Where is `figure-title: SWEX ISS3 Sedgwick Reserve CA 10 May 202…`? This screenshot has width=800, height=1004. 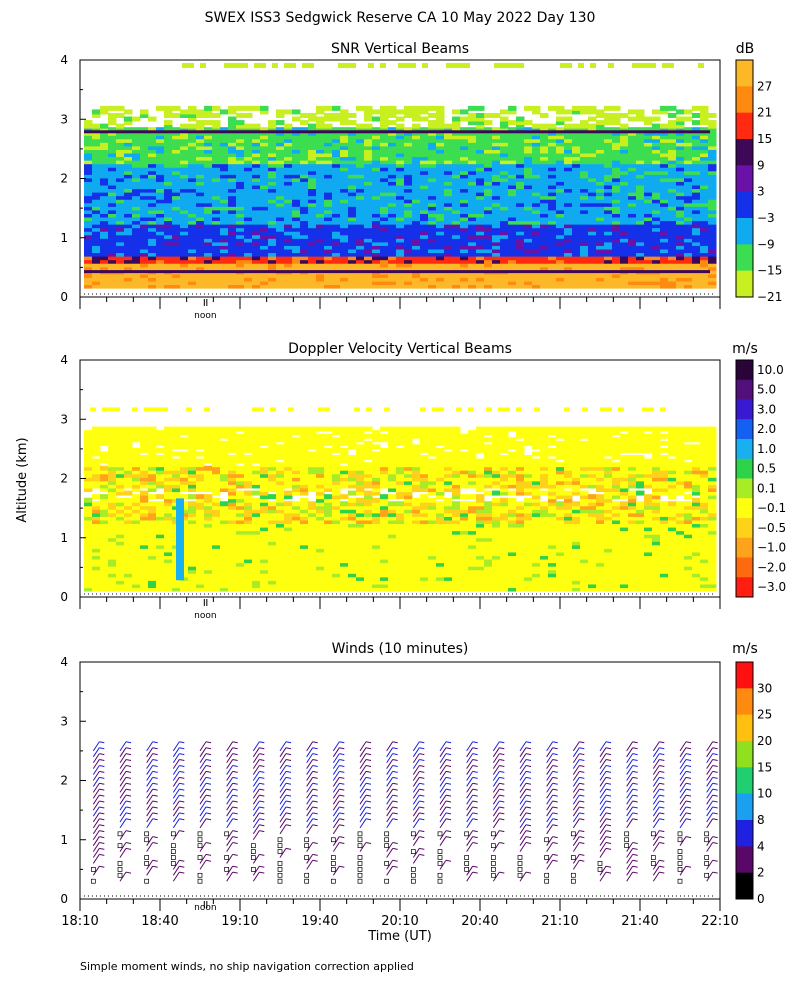 figure-title: SWEX ISS3 Sedgwick Reserve CA 10 May 202… is located at coordinates (400, 18).